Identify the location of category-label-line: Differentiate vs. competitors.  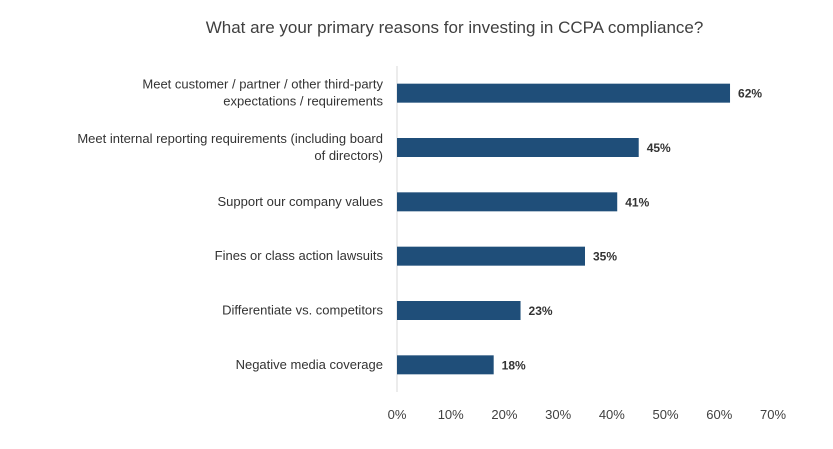
(302, 310).